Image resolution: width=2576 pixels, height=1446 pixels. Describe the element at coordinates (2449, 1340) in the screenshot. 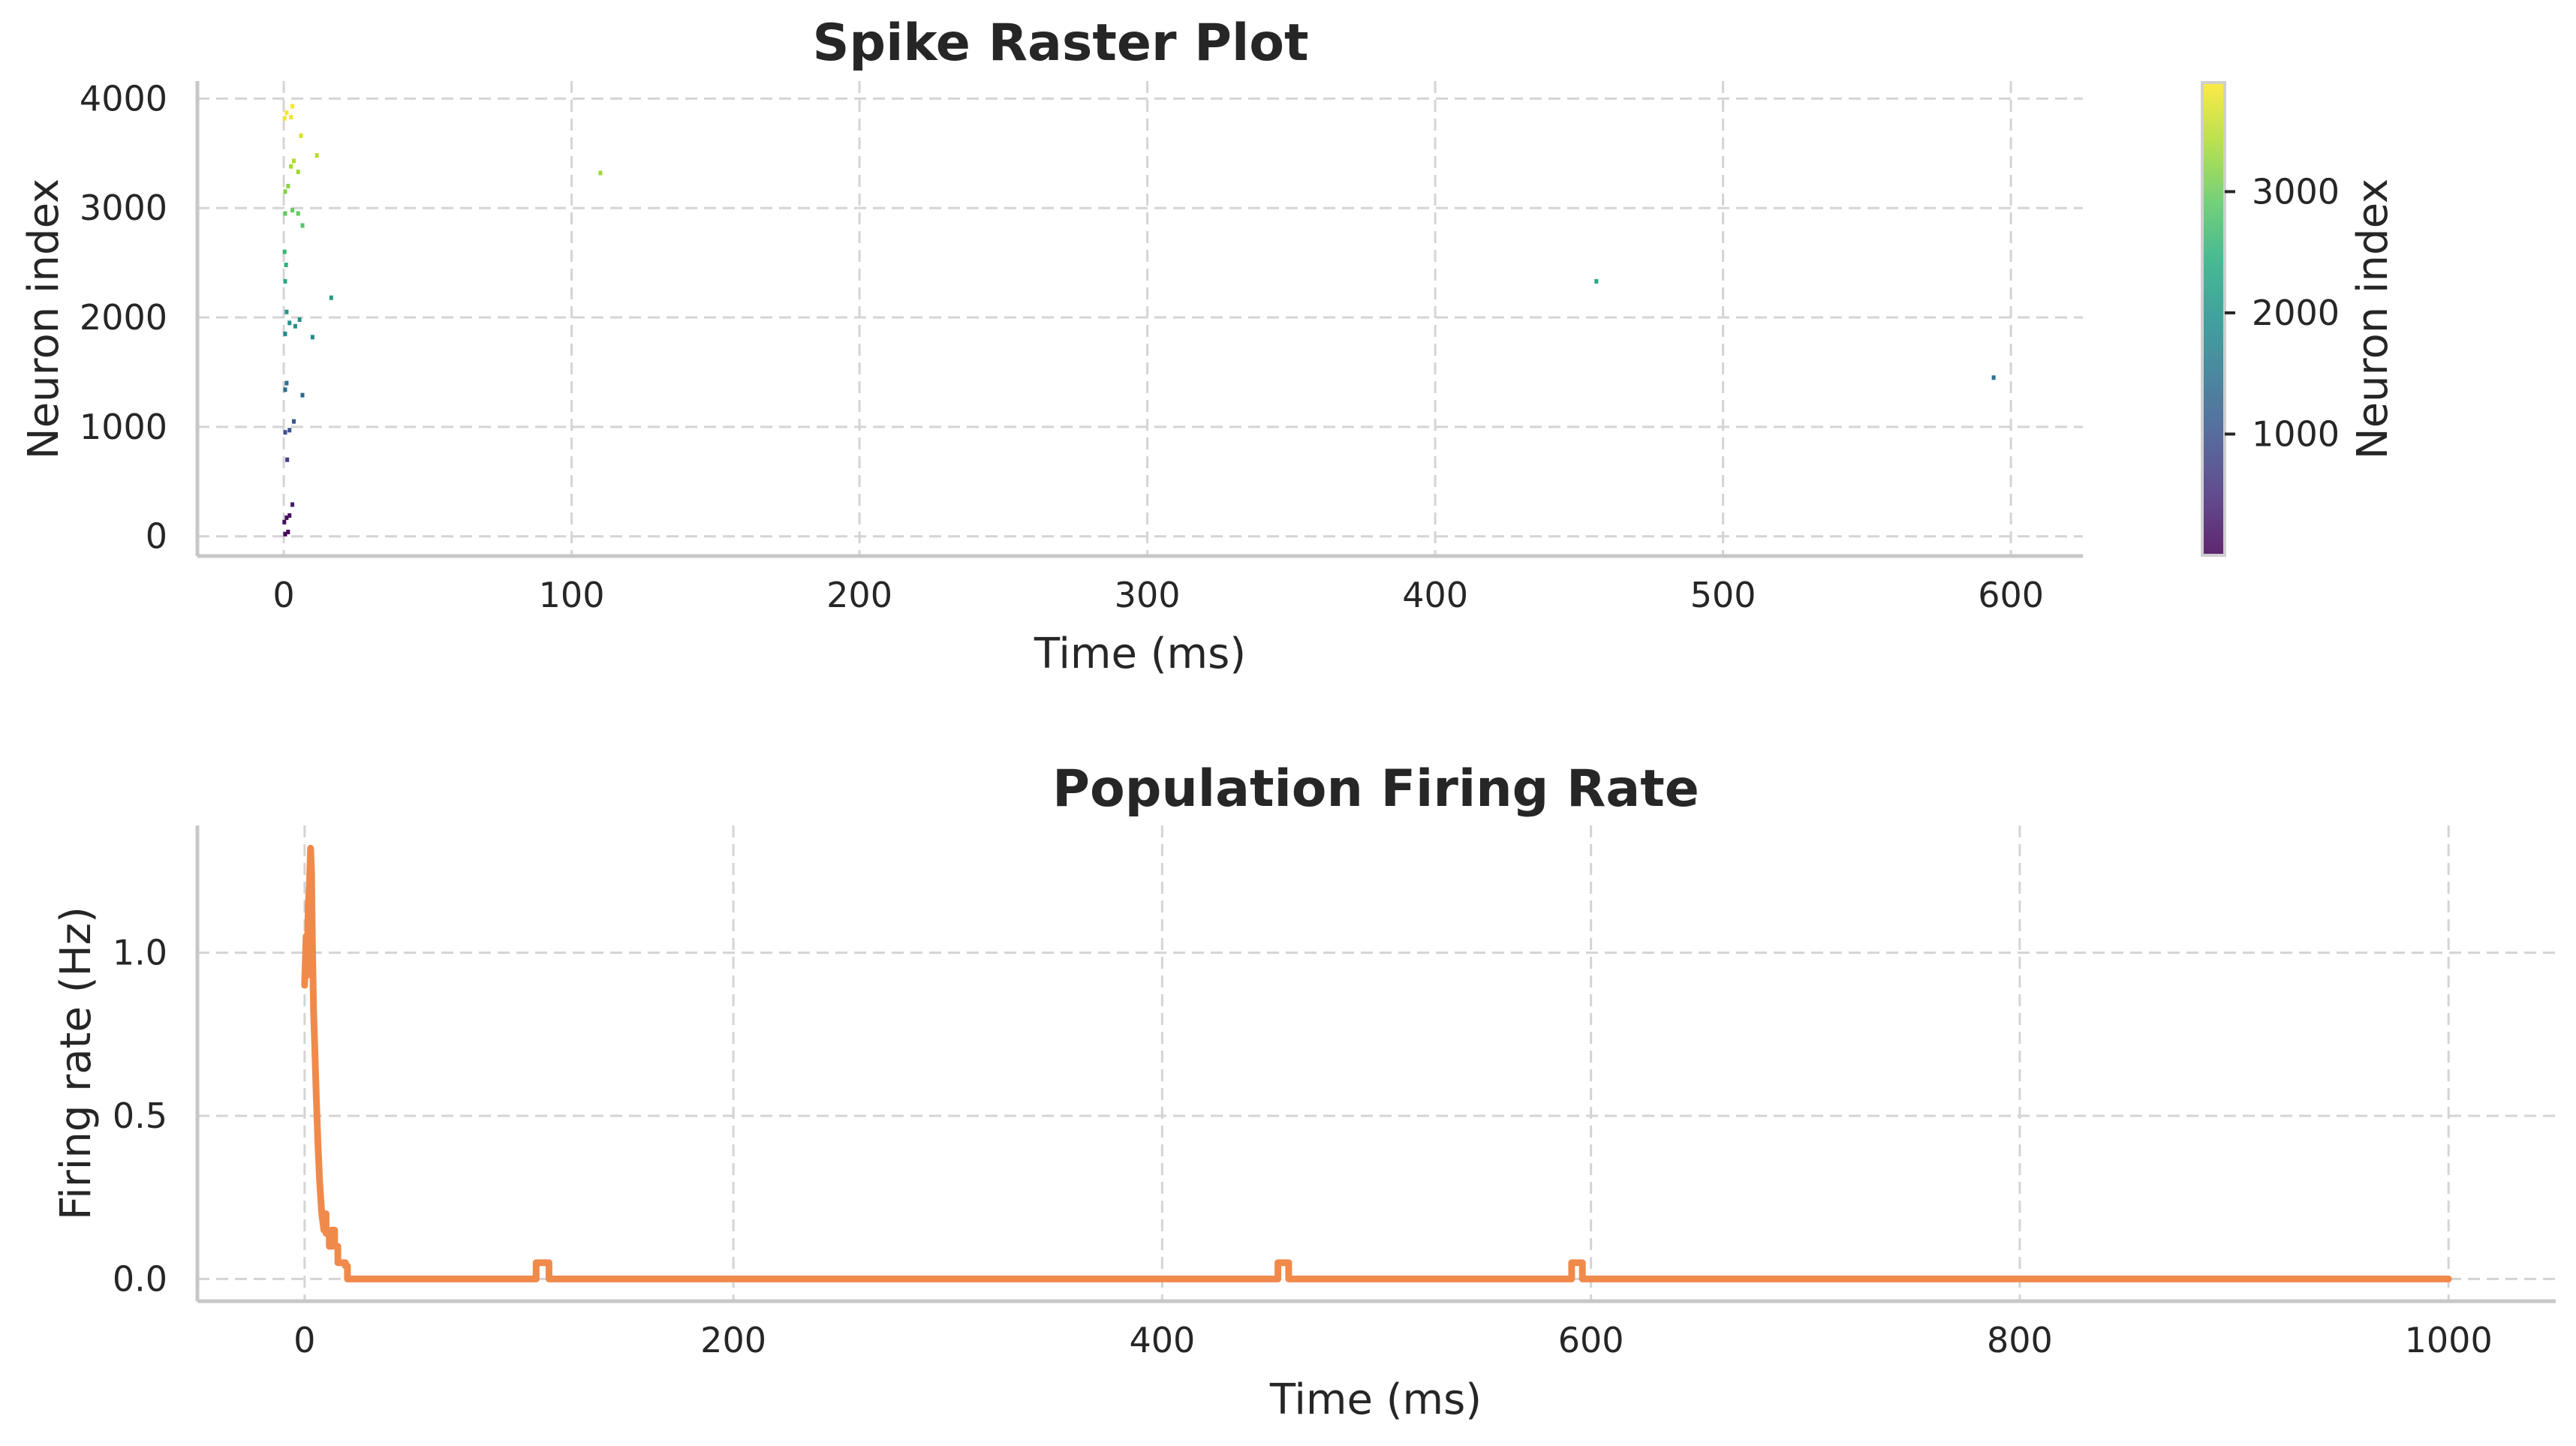

I see `rate-x-tick-label: 1000` at that location.